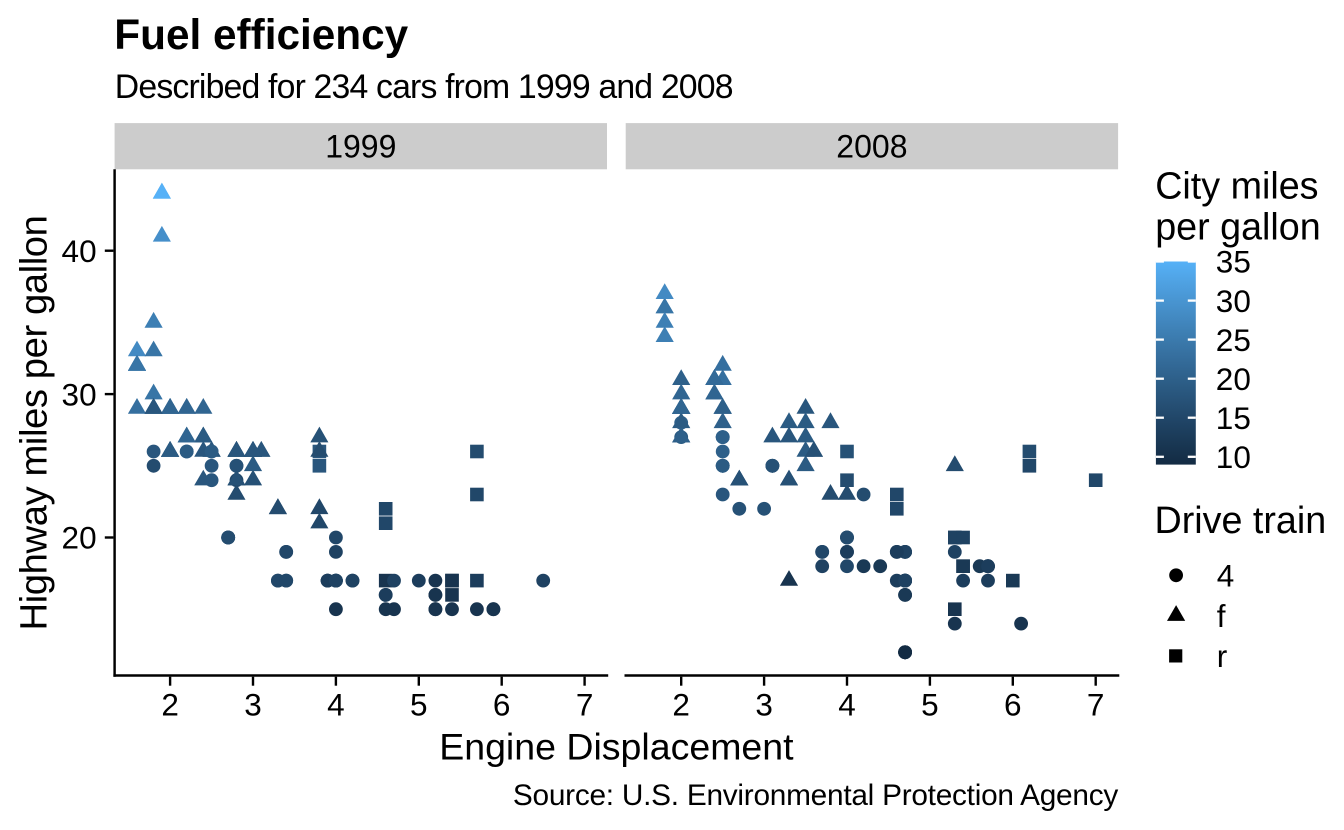 The height and width of the screenshot is (830, 1344). I want to click on svg-text: per gallon, so click(1238, 227).